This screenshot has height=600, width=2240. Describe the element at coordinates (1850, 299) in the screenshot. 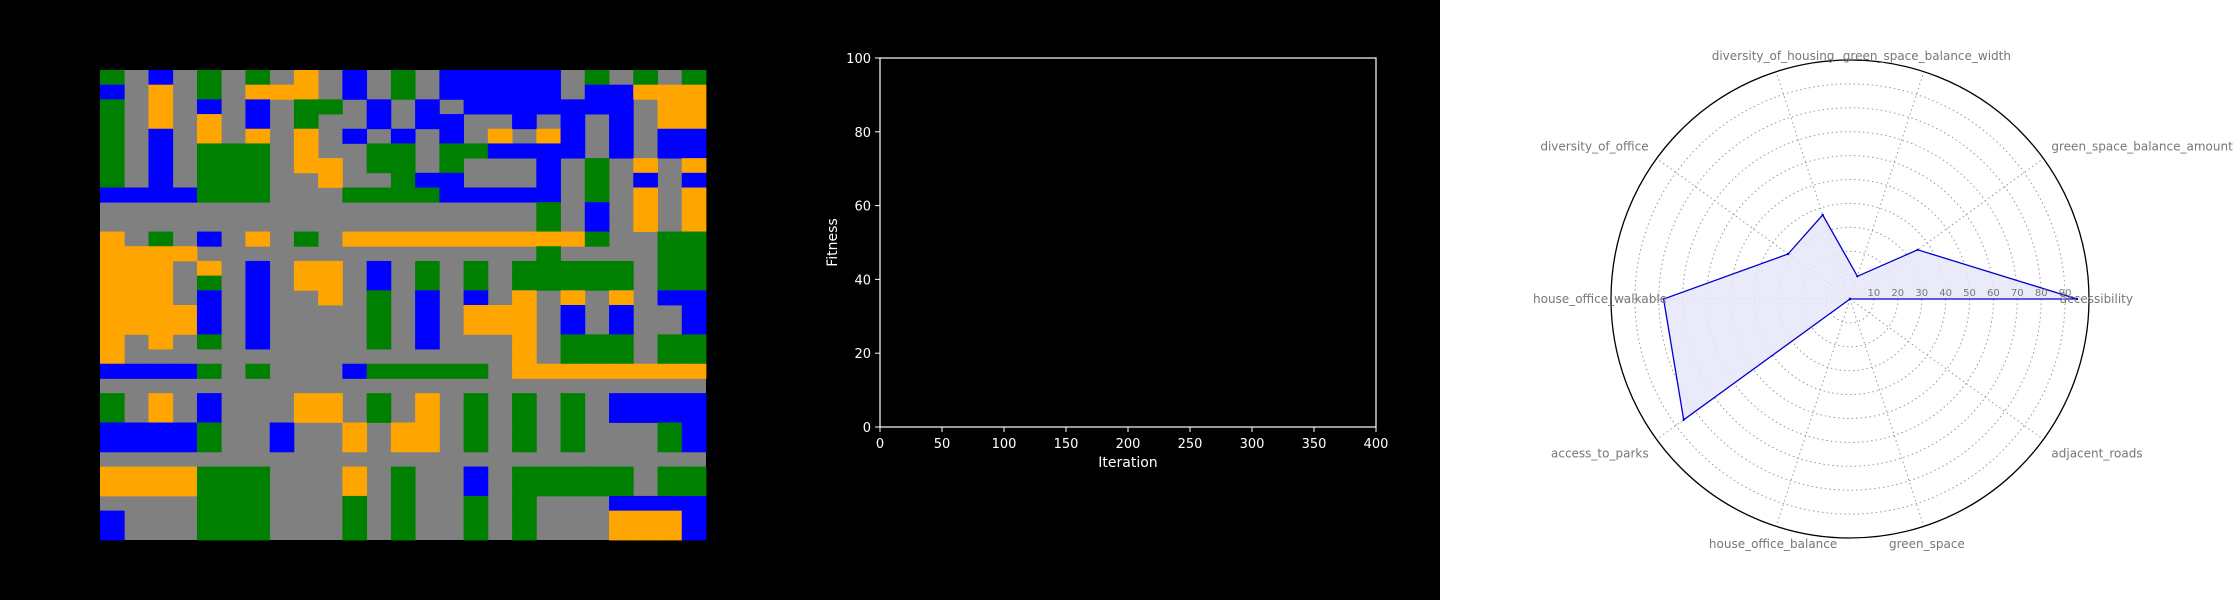

I see `radar-data-point` at that location.